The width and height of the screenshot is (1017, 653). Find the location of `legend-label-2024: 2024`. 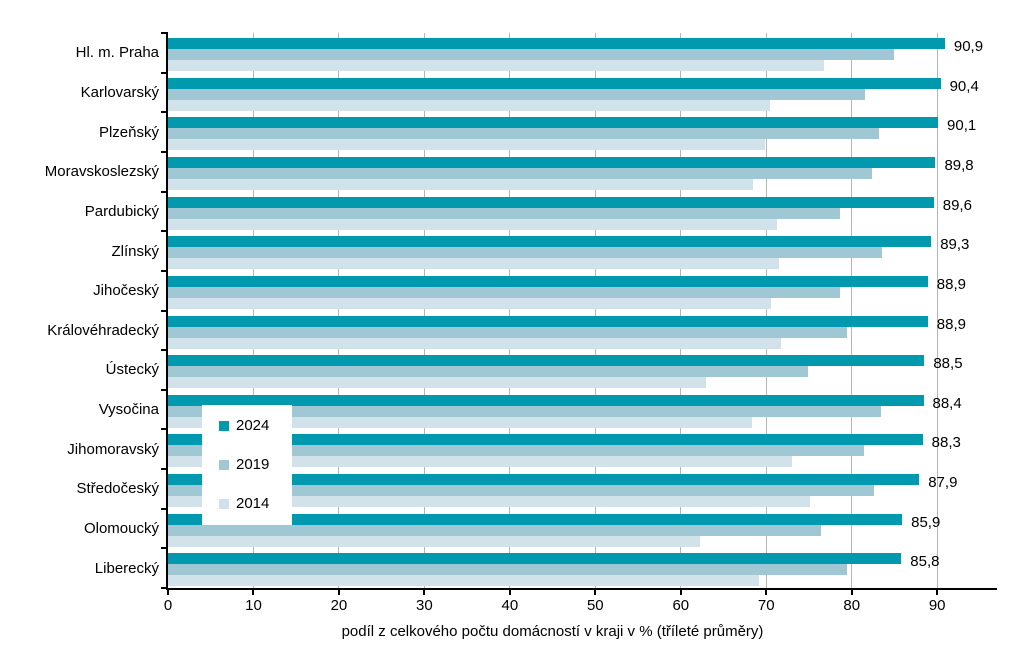

legend-label-2024: 2024 is located at coordinates (253, 425).